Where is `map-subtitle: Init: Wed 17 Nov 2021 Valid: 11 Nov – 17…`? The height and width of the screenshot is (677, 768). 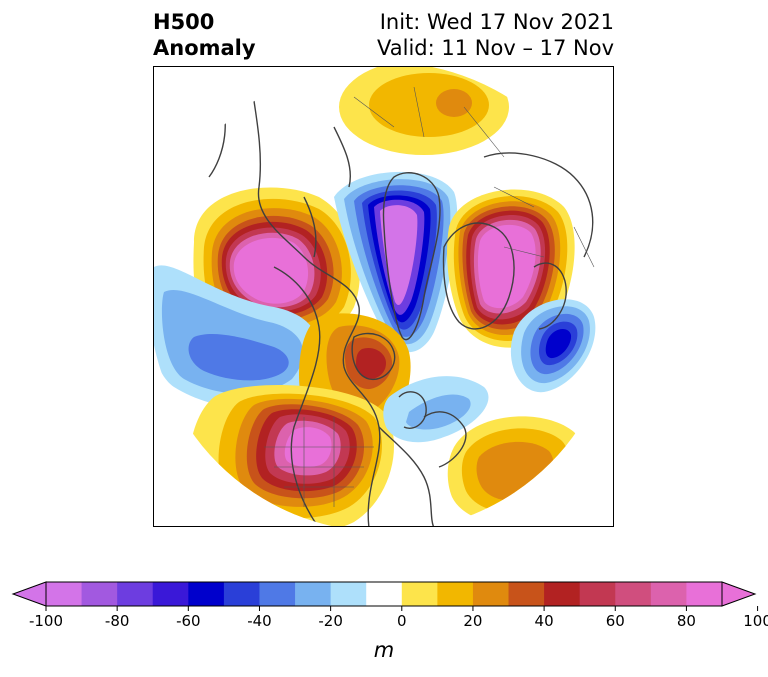
map-subtitle: Init: Wed 17 Nov 2021 Valid: 11 Nov – 17… is located at coordinates (495, 35).